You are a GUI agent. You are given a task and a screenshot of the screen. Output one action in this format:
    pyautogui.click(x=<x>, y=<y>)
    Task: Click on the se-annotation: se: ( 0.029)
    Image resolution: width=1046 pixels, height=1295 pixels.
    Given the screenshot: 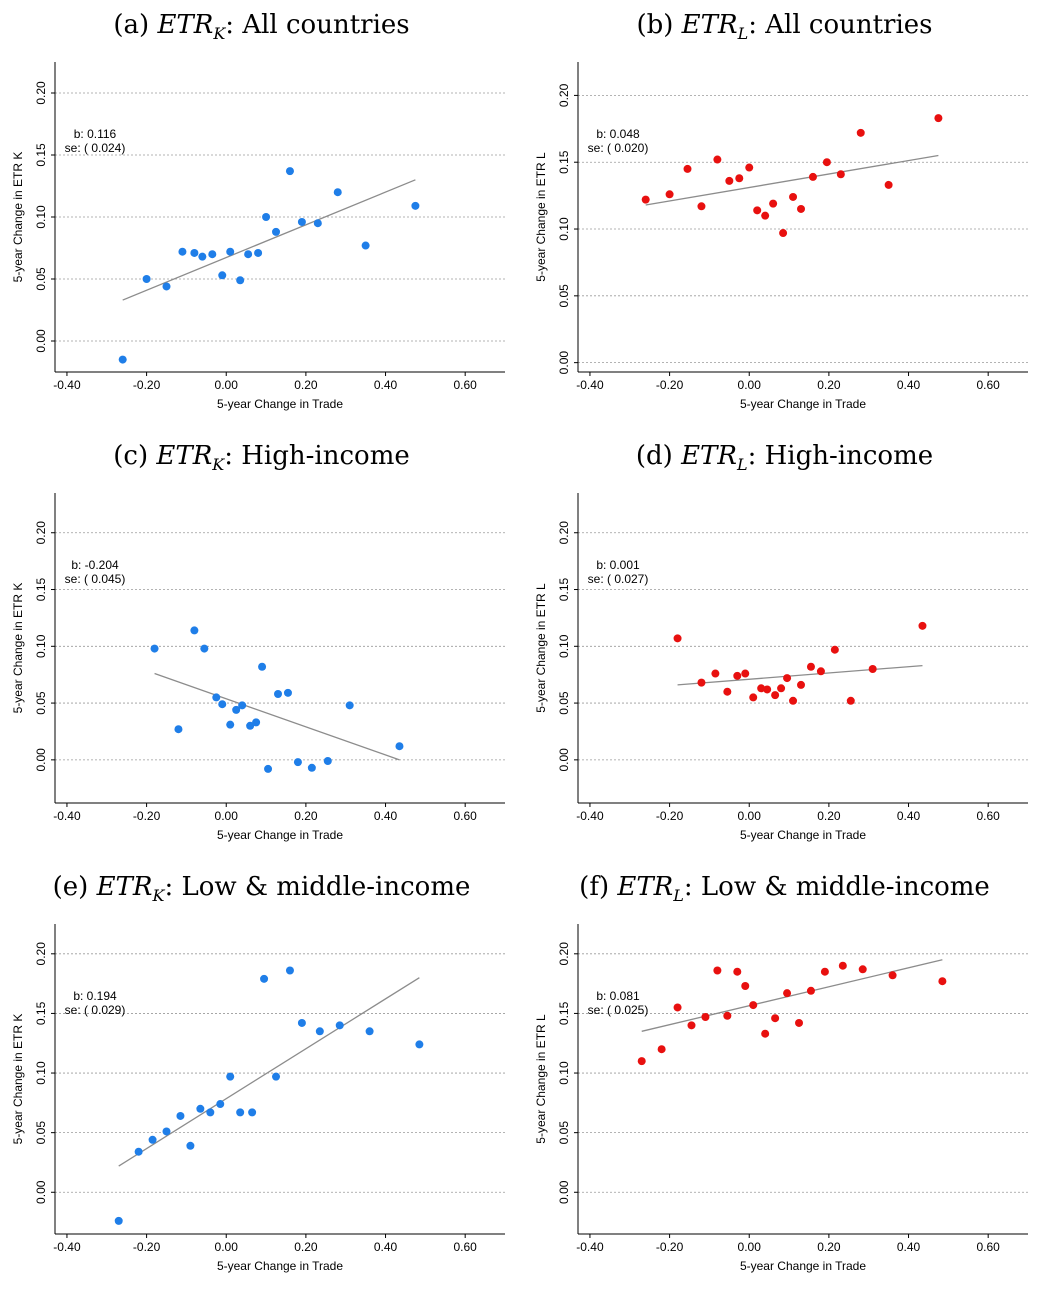 What is the action you would take?
    pyautogui.click(x=95, y=1010)
    